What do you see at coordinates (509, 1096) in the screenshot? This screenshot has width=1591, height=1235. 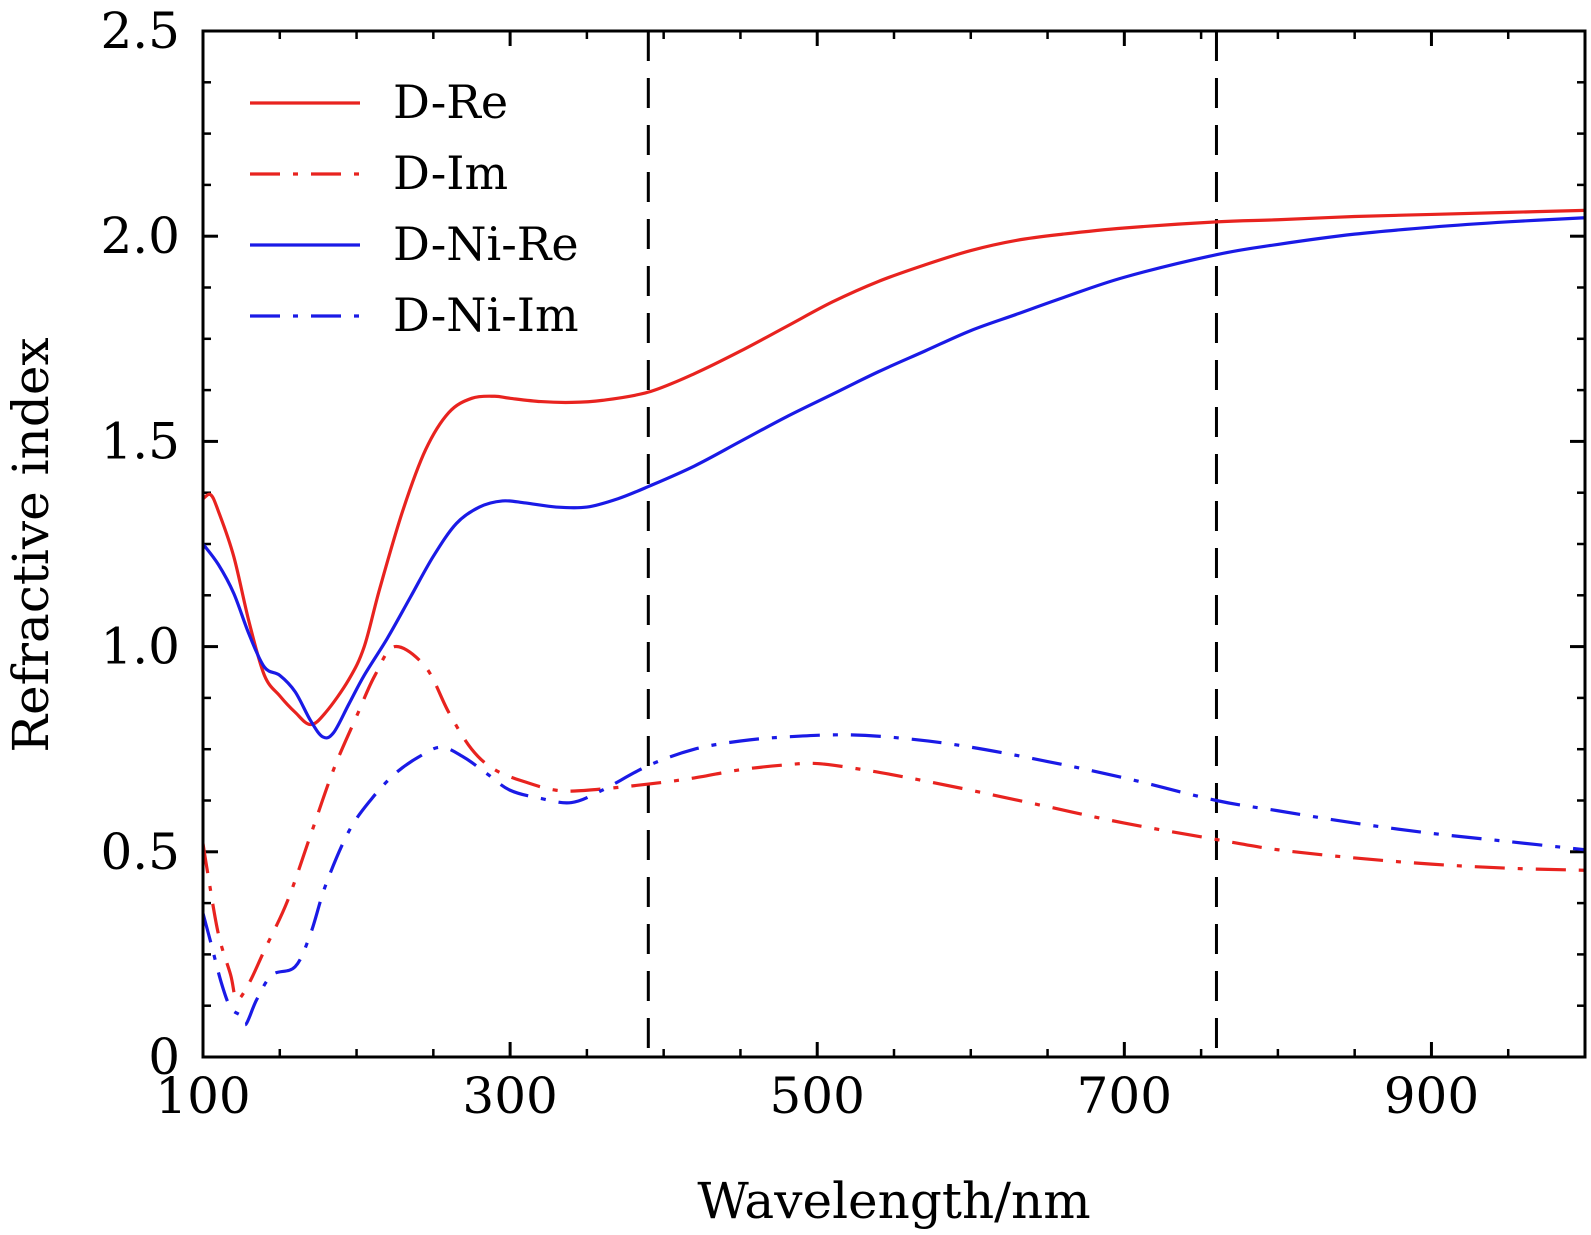 I see `x-tick-label: 300` at bounding box center [509, 1096].